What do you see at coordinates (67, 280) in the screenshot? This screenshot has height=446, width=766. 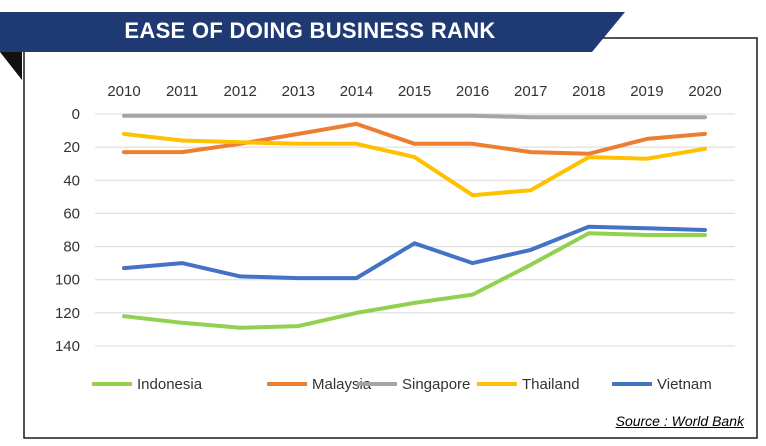 I see `y-tick-label: 100` at bounding box center [67, 280].